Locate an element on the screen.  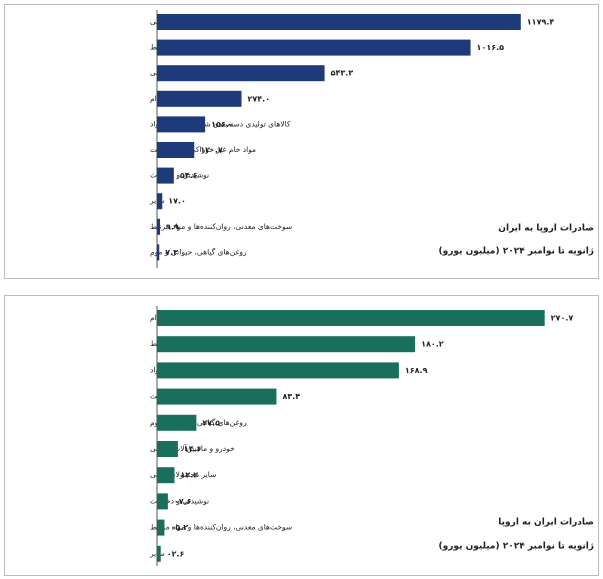
category-label: خودرو و ماشین‌آلات صنعتی is located at coordinates (192, 448).